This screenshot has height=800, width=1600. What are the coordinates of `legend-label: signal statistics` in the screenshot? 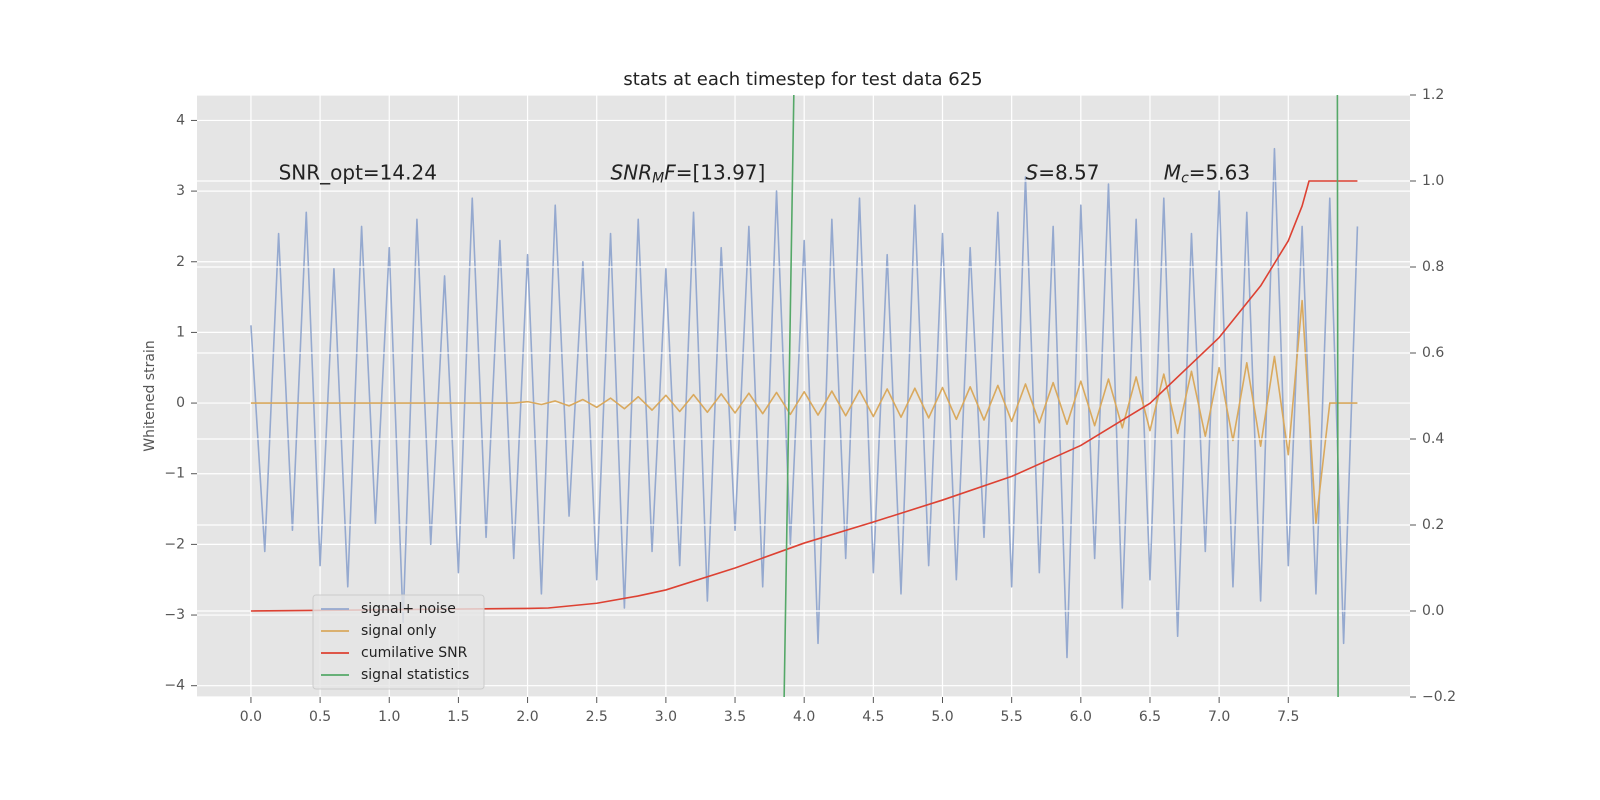 It's located at (415, 675).